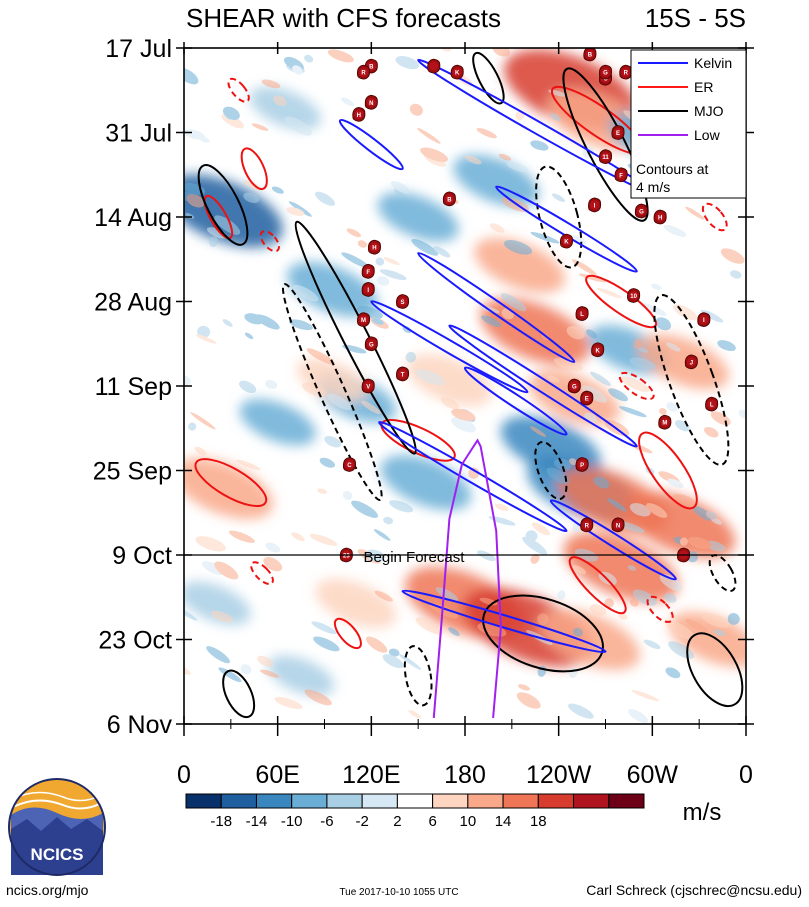 This screenshot has height=907, width=809. I want to click on logo-text: NCICS, so click(57, 854).